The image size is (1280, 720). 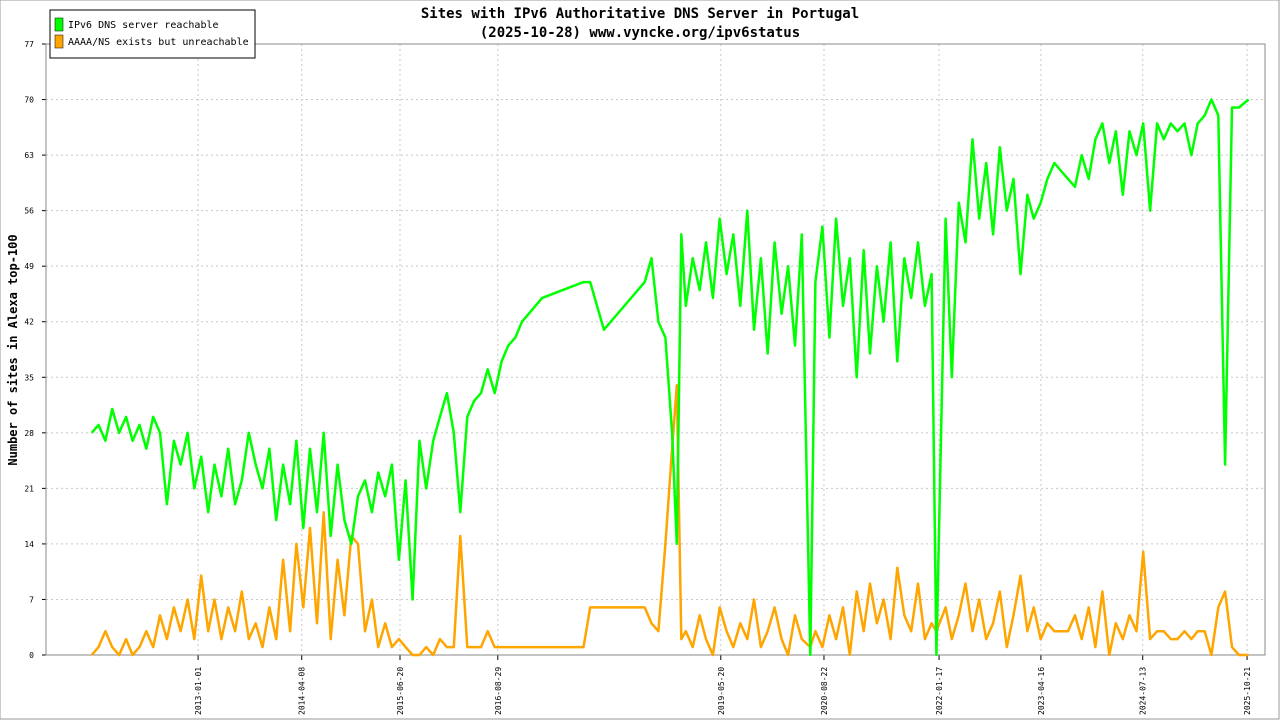 I want to click on x-tick-label: 2022-01-17, so click(x=939, y=691).